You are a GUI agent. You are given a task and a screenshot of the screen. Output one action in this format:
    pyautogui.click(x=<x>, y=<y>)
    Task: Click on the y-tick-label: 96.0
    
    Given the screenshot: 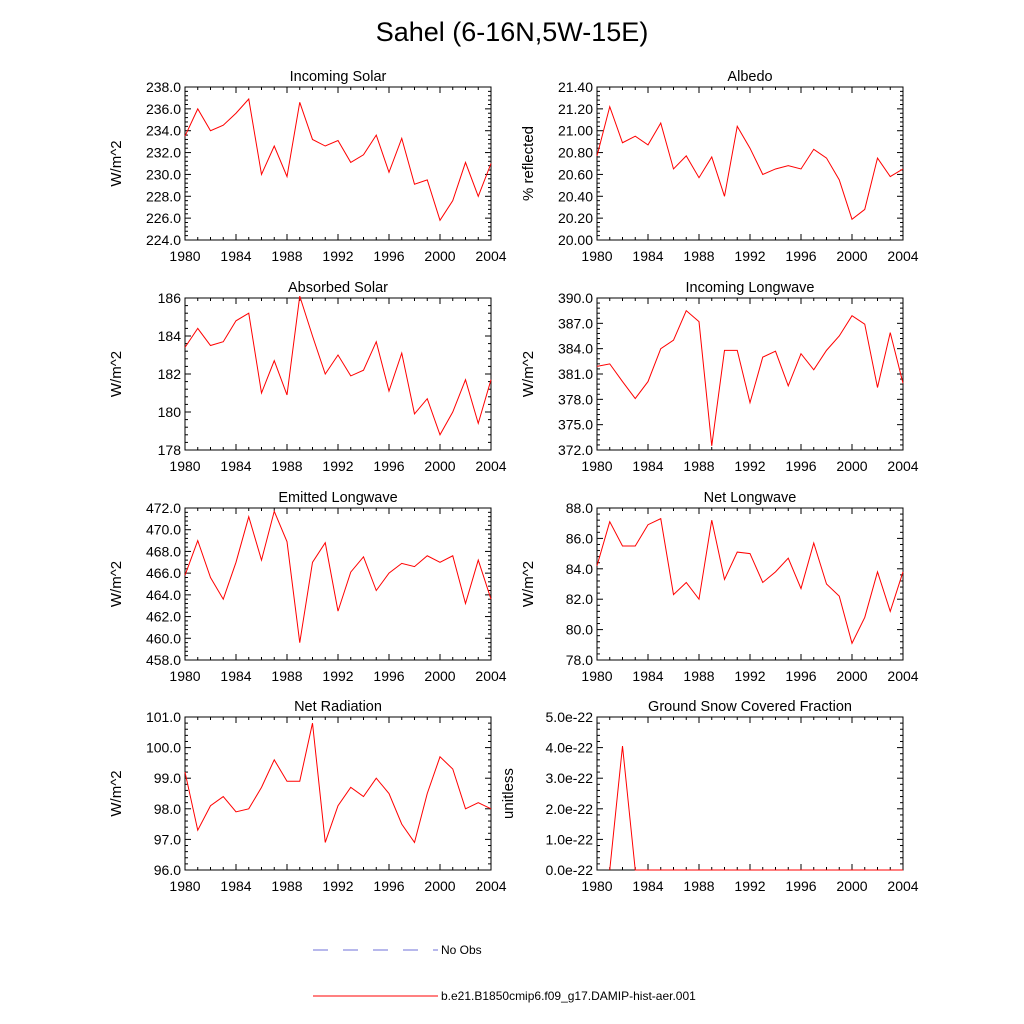 What is the action you would take?
    pyautogui.click(x=167, y=870)
    